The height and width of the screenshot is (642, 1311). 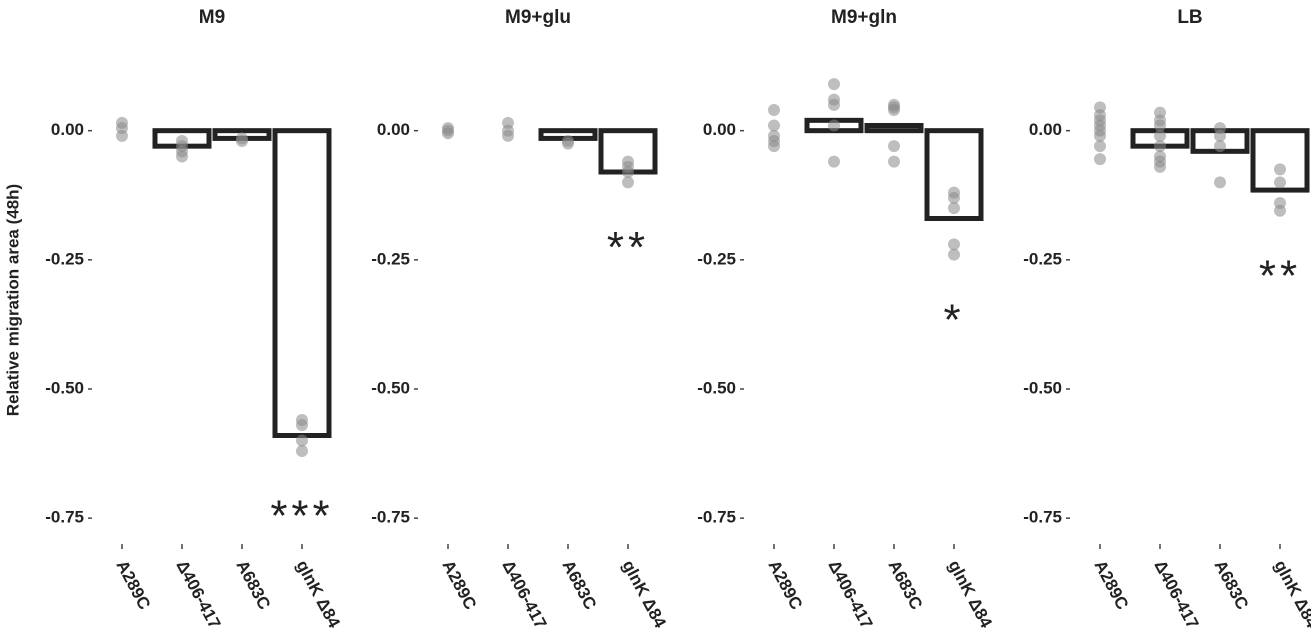 I want to click on significance: *, so click(x=953, y=319).